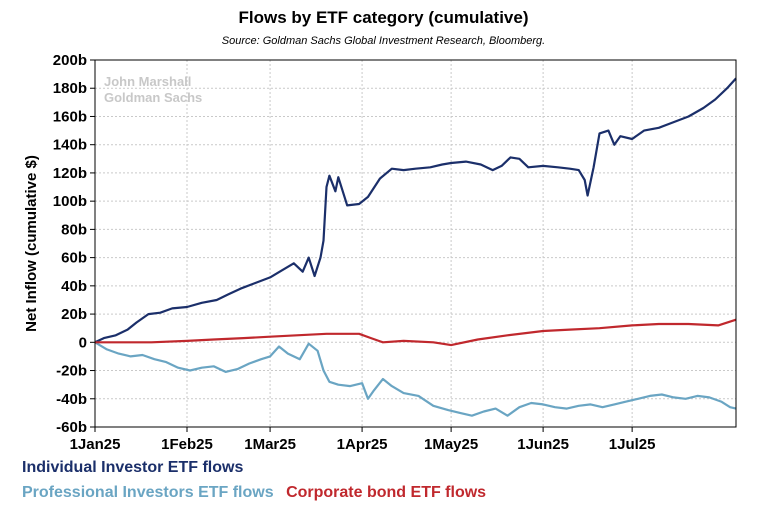  I want to click on y-tick-label: 0, so click(83, 342).